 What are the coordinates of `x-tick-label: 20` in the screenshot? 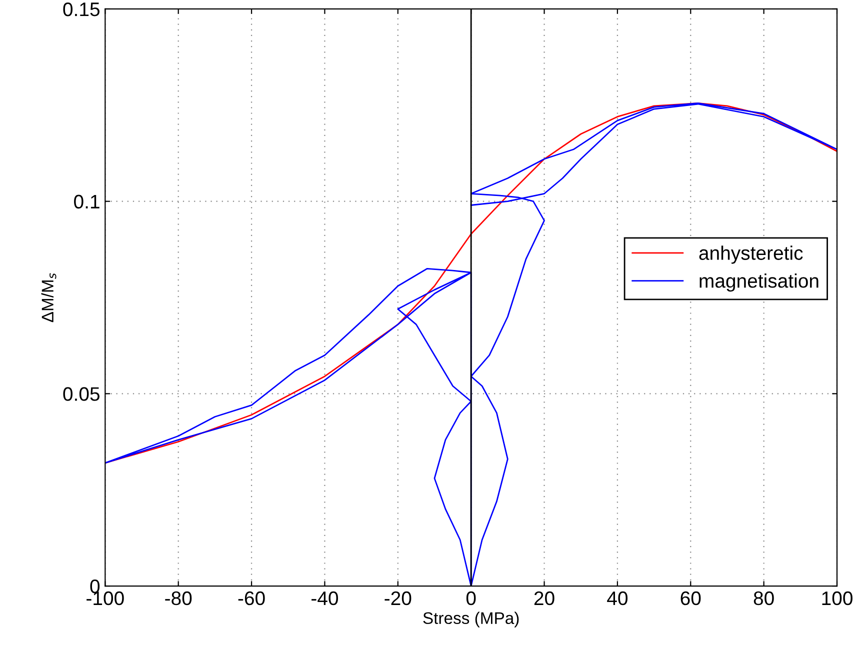 It's located at (544, 598).